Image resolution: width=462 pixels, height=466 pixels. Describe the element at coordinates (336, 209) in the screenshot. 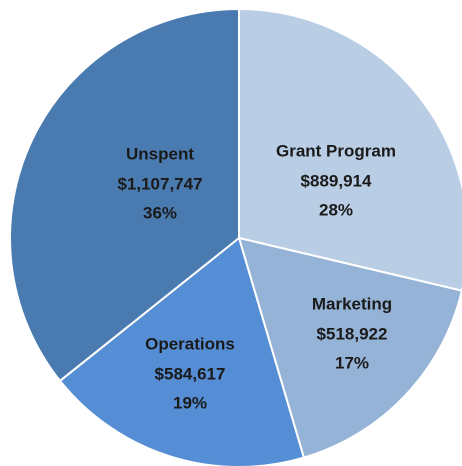

I see `slice-percent-label: 28%` at that location.